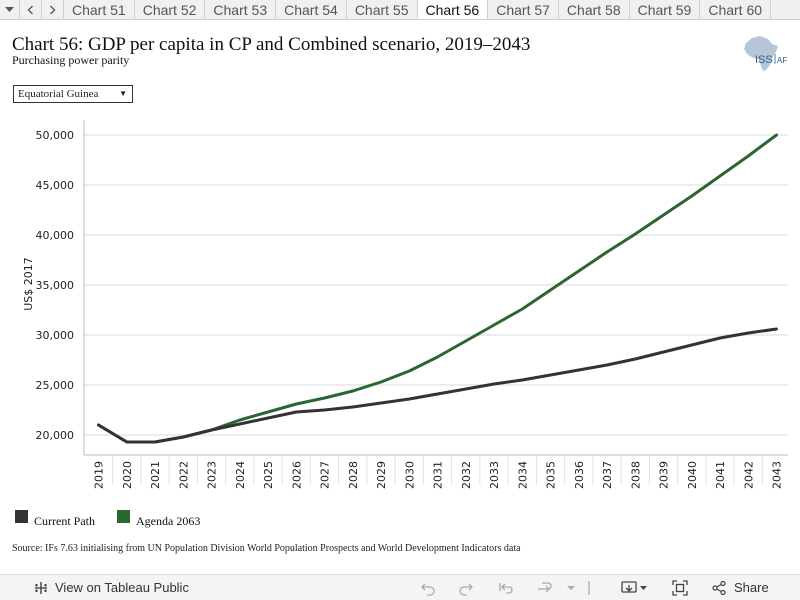 This screenshot has height=600, width=800. I want to click on share-icon, so click(719, 587).